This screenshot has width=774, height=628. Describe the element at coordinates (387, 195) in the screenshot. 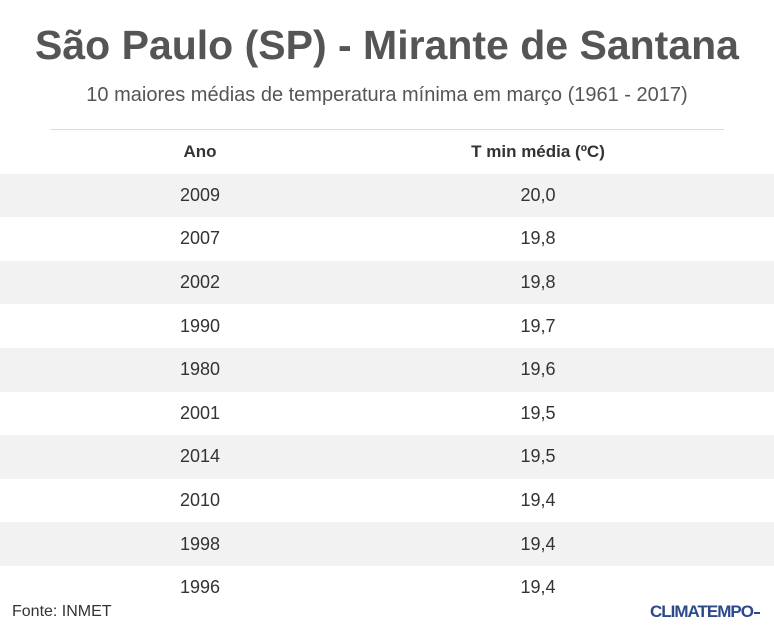

I see `table-row: 2009 20,0` at that location.